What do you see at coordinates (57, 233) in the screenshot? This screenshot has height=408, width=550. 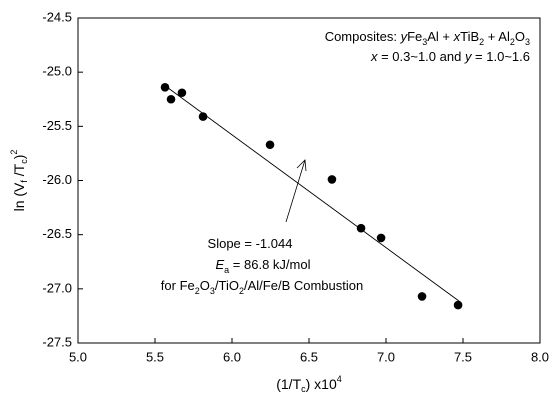 I see `y-tick-label: -26.5` at bounding box center [57, 233].